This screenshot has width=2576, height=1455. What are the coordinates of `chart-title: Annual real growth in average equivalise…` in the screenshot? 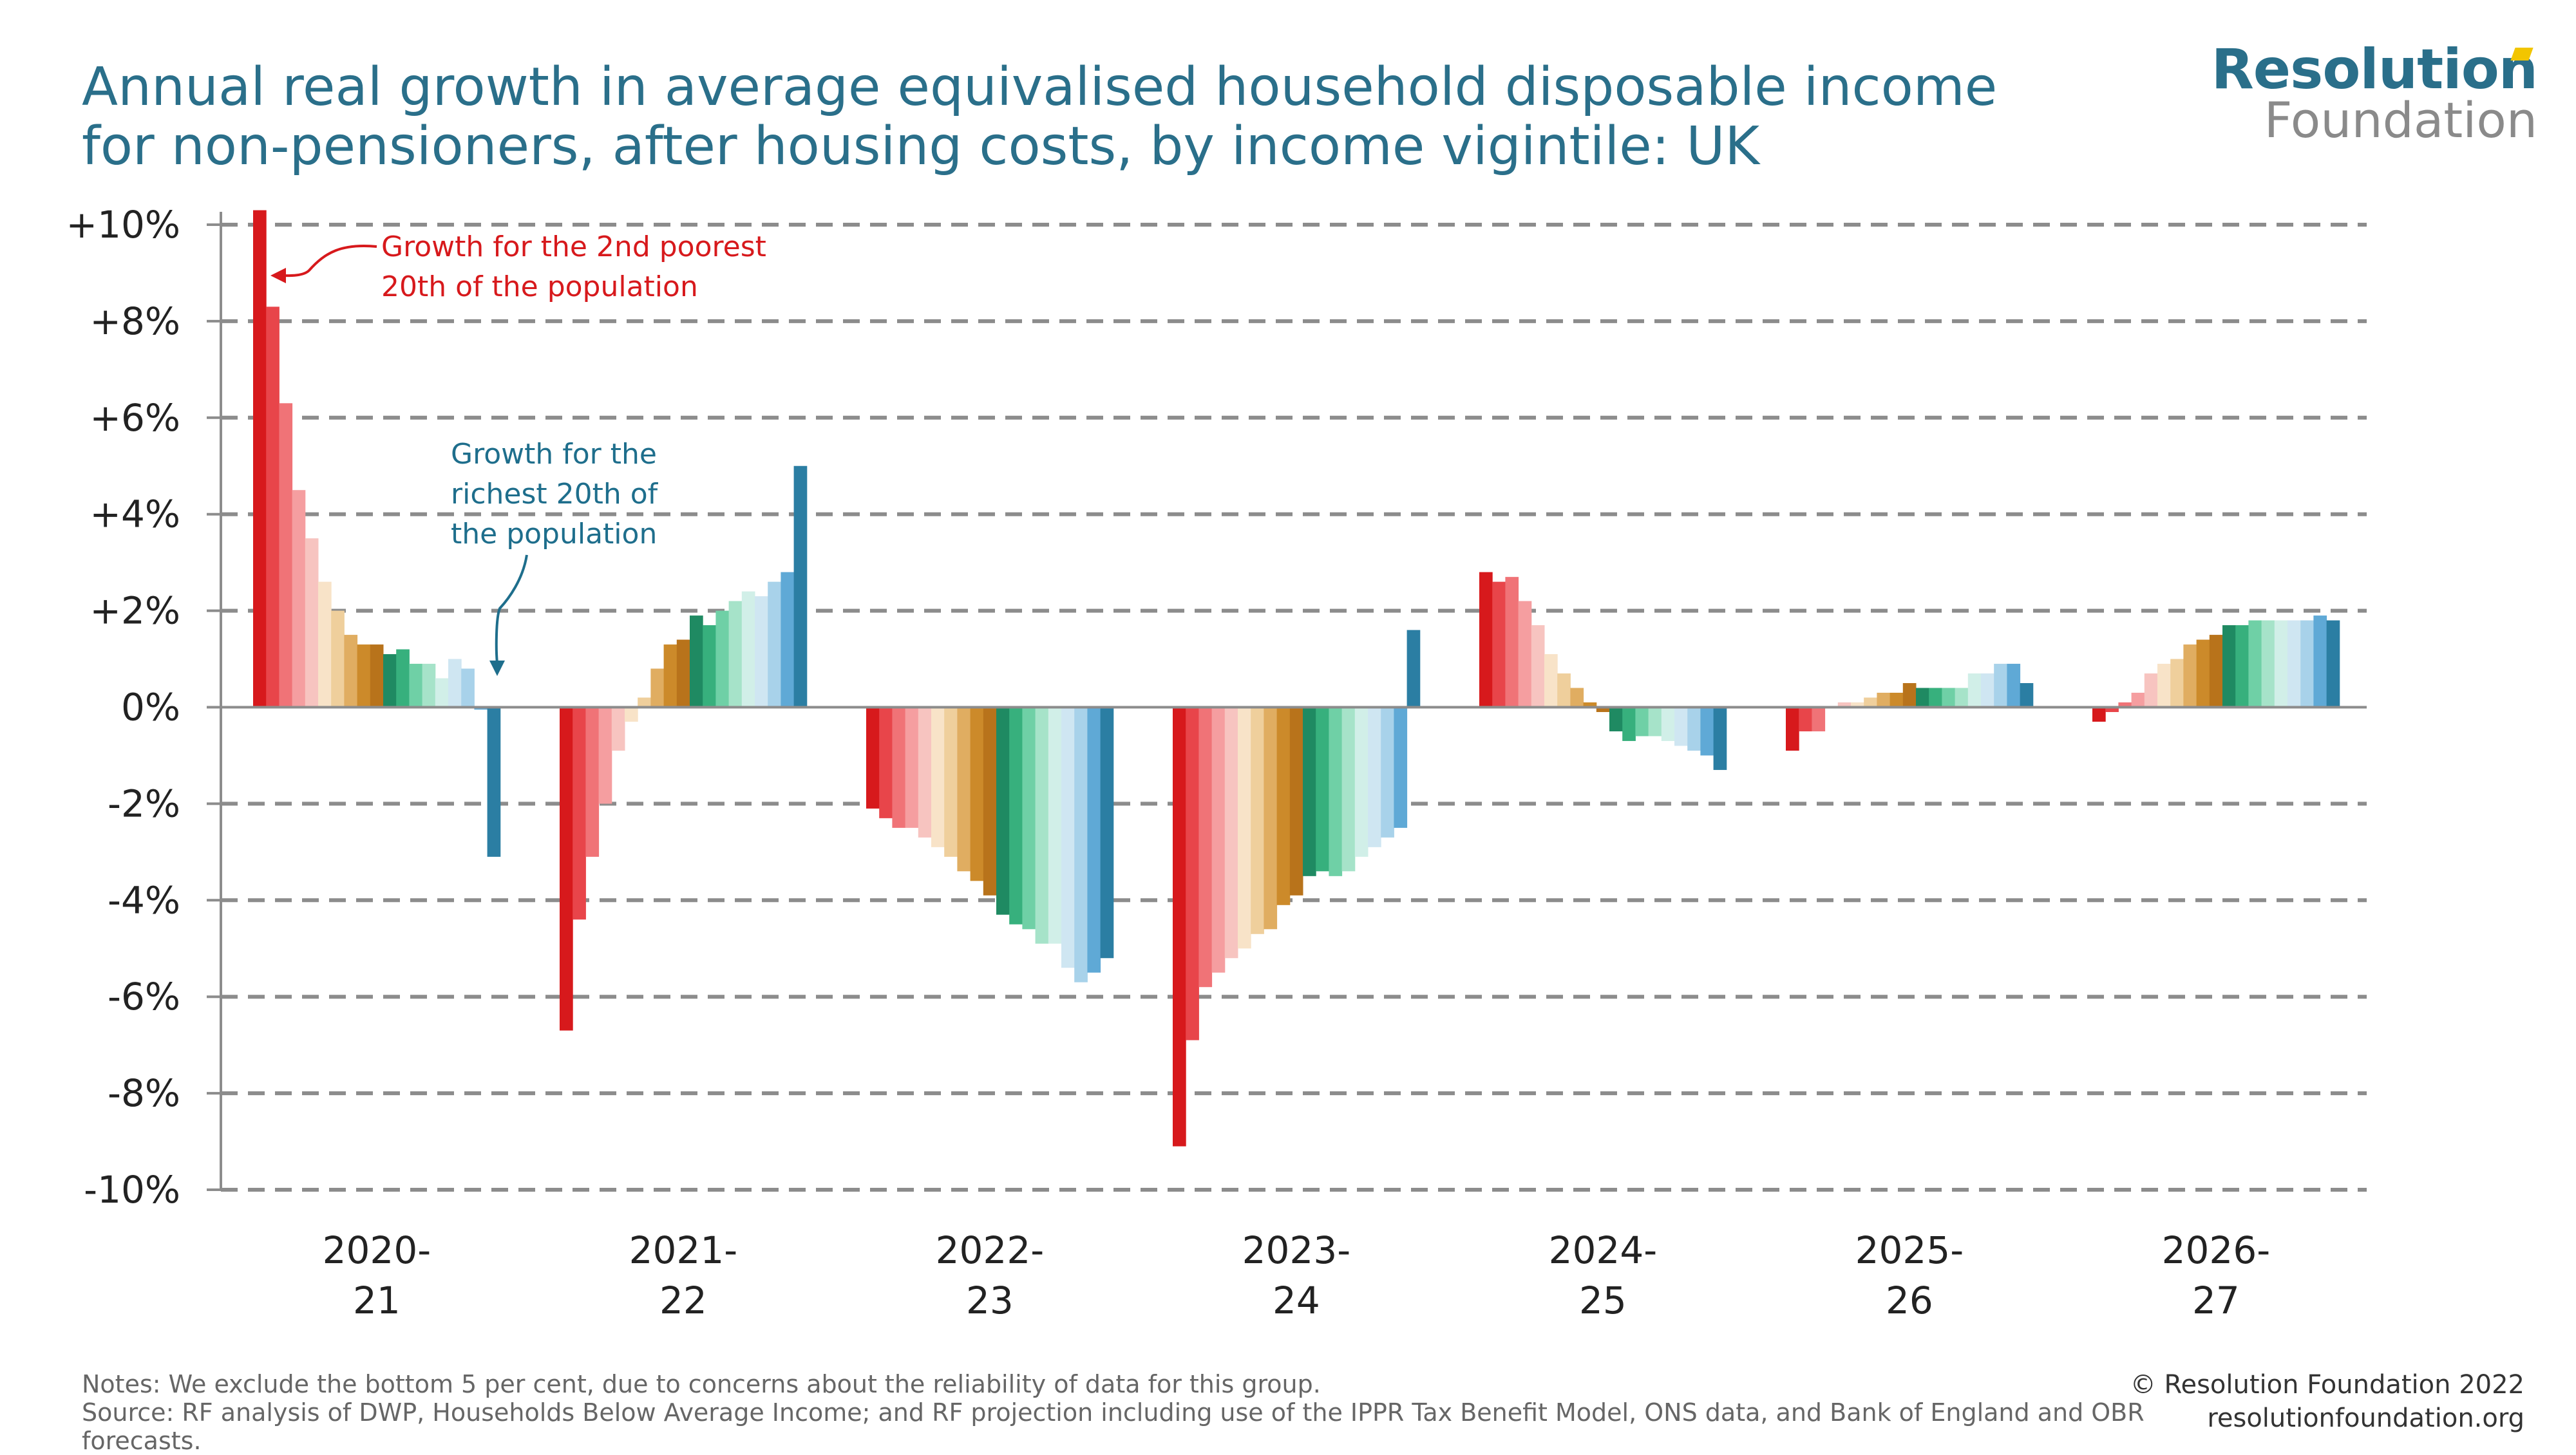 It's located at (1040, 117).